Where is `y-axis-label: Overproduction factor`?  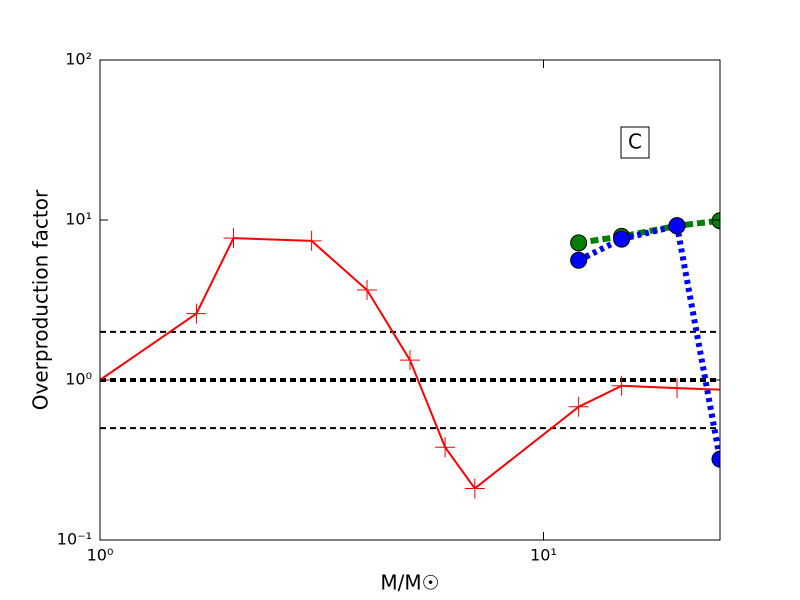 y-axis-label: Overproduction factor is located at coordinates (41, 299).